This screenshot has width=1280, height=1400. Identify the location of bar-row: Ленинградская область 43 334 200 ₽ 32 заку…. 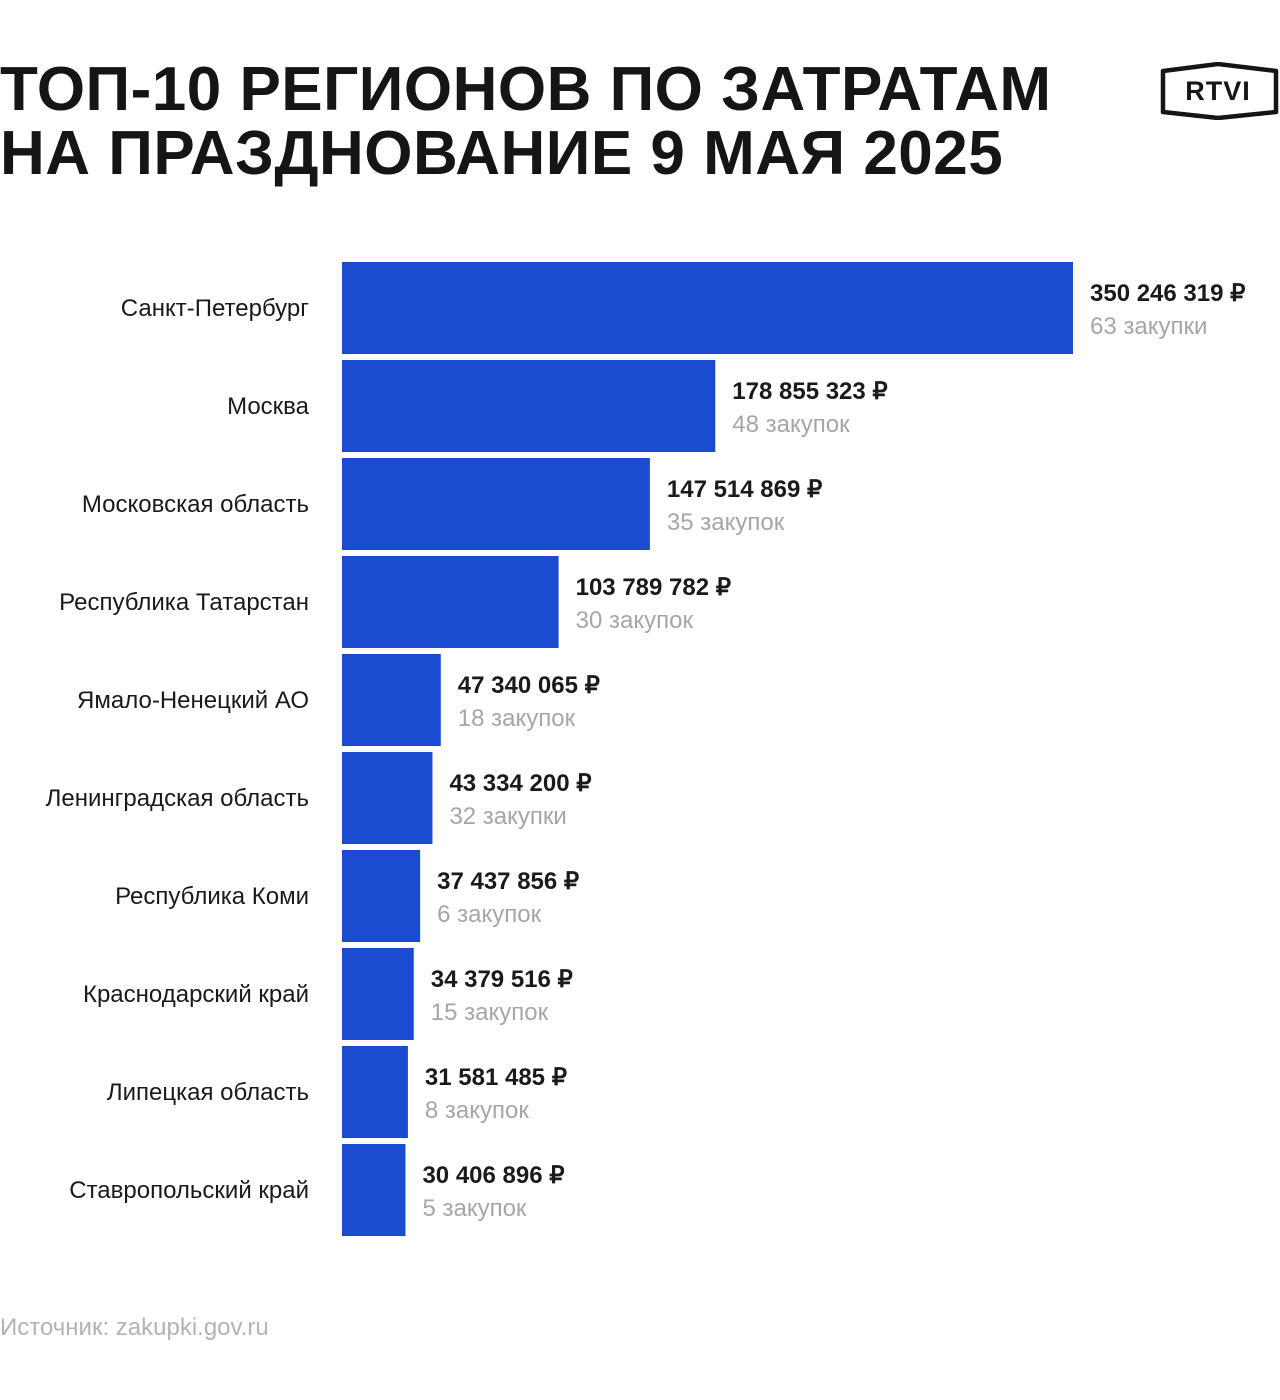
(319, 798).